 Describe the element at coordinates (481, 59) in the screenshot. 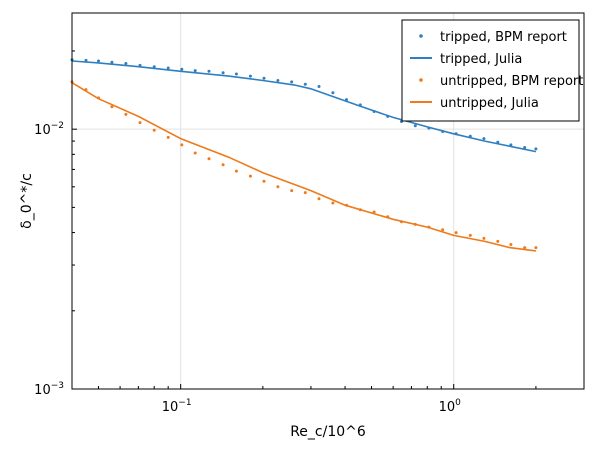

I see `legend-label: tripped, Julia` at that location.